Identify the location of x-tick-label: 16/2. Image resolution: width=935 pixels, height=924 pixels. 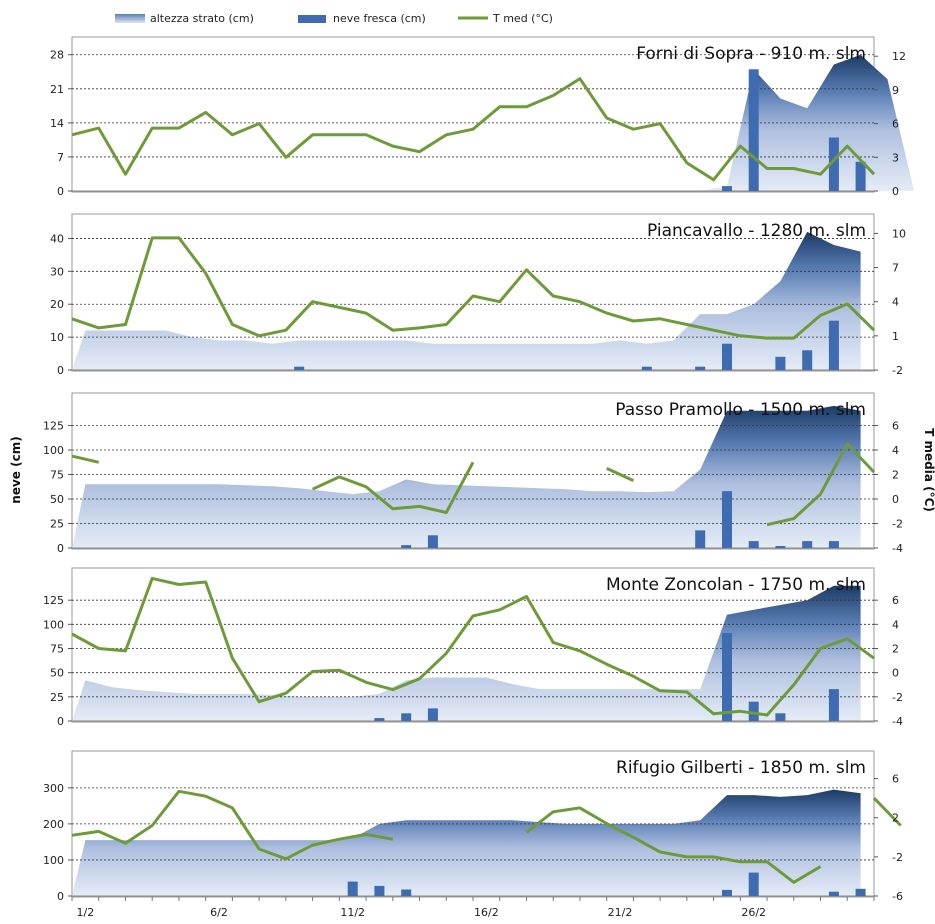
(486, 912).